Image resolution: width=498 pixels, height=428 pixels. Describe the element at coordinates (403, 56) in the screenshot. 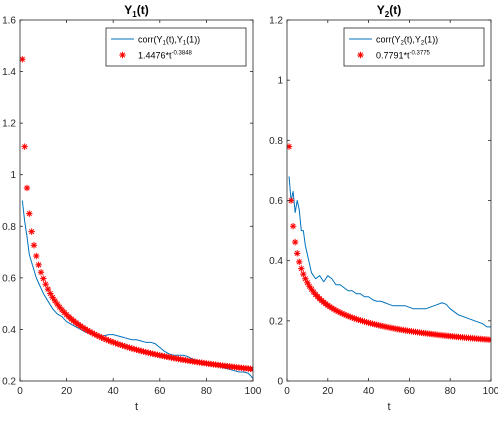

I see `legend-label: 0.7791*t-0.3775` at that location.